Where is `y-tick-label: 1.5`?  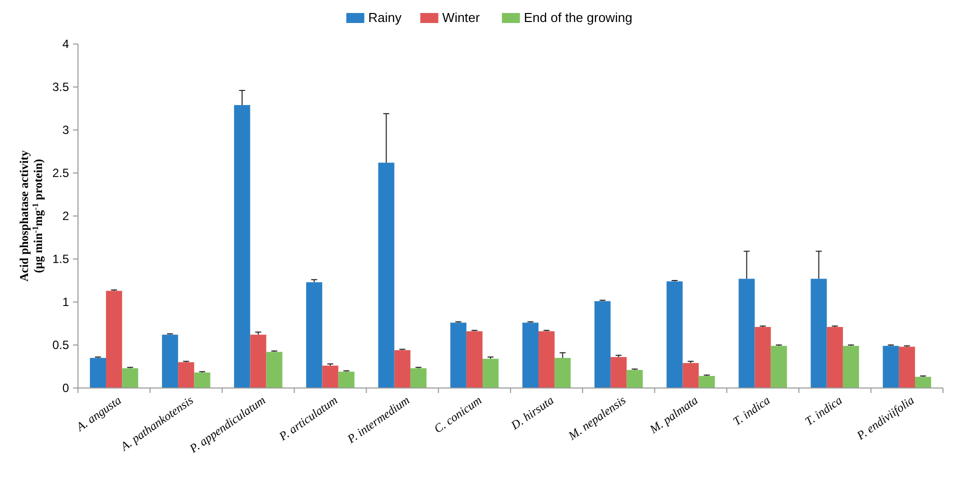 y-tick-label: 1.5 is located at coordinates (61, 259).